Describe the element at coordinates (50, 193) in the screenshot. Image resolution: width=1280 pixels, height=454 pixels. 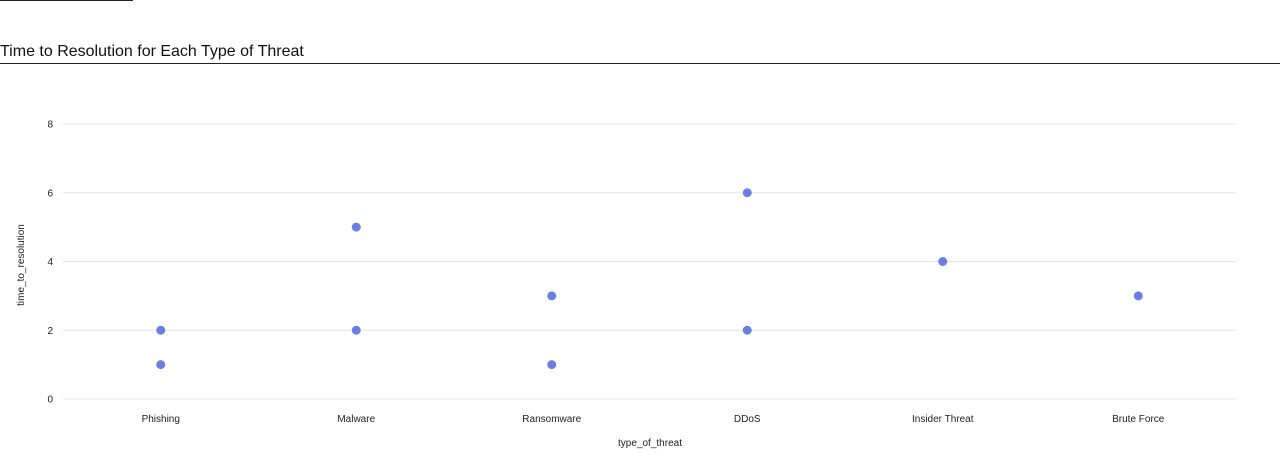
I see `y-tick-label: 6` at that location.